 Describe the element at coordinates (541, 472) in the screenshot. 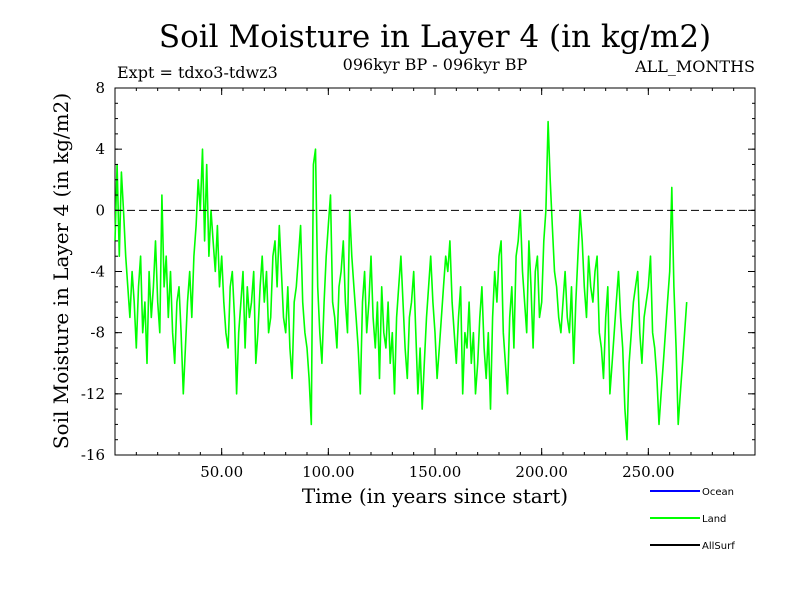

I see `x-tick-label: 200.00` at that location.